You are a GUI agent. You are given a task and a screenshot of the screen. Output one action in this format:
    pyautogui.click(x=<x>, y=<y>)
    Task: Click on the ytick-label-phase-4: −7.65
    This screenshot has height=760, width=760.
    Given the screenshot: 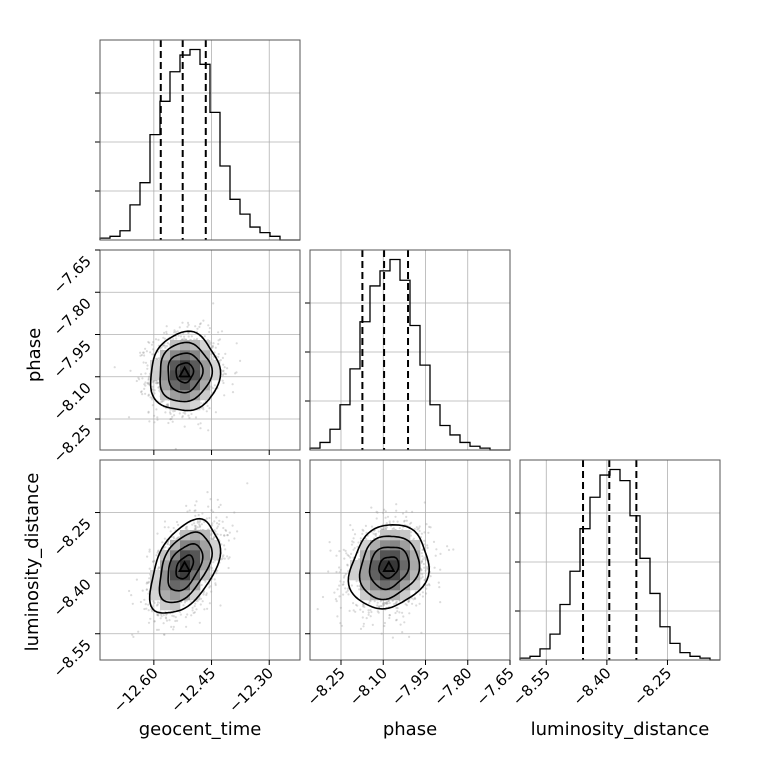 What is the action you would take?
    pyautogui.click(x=72, y=274)
    